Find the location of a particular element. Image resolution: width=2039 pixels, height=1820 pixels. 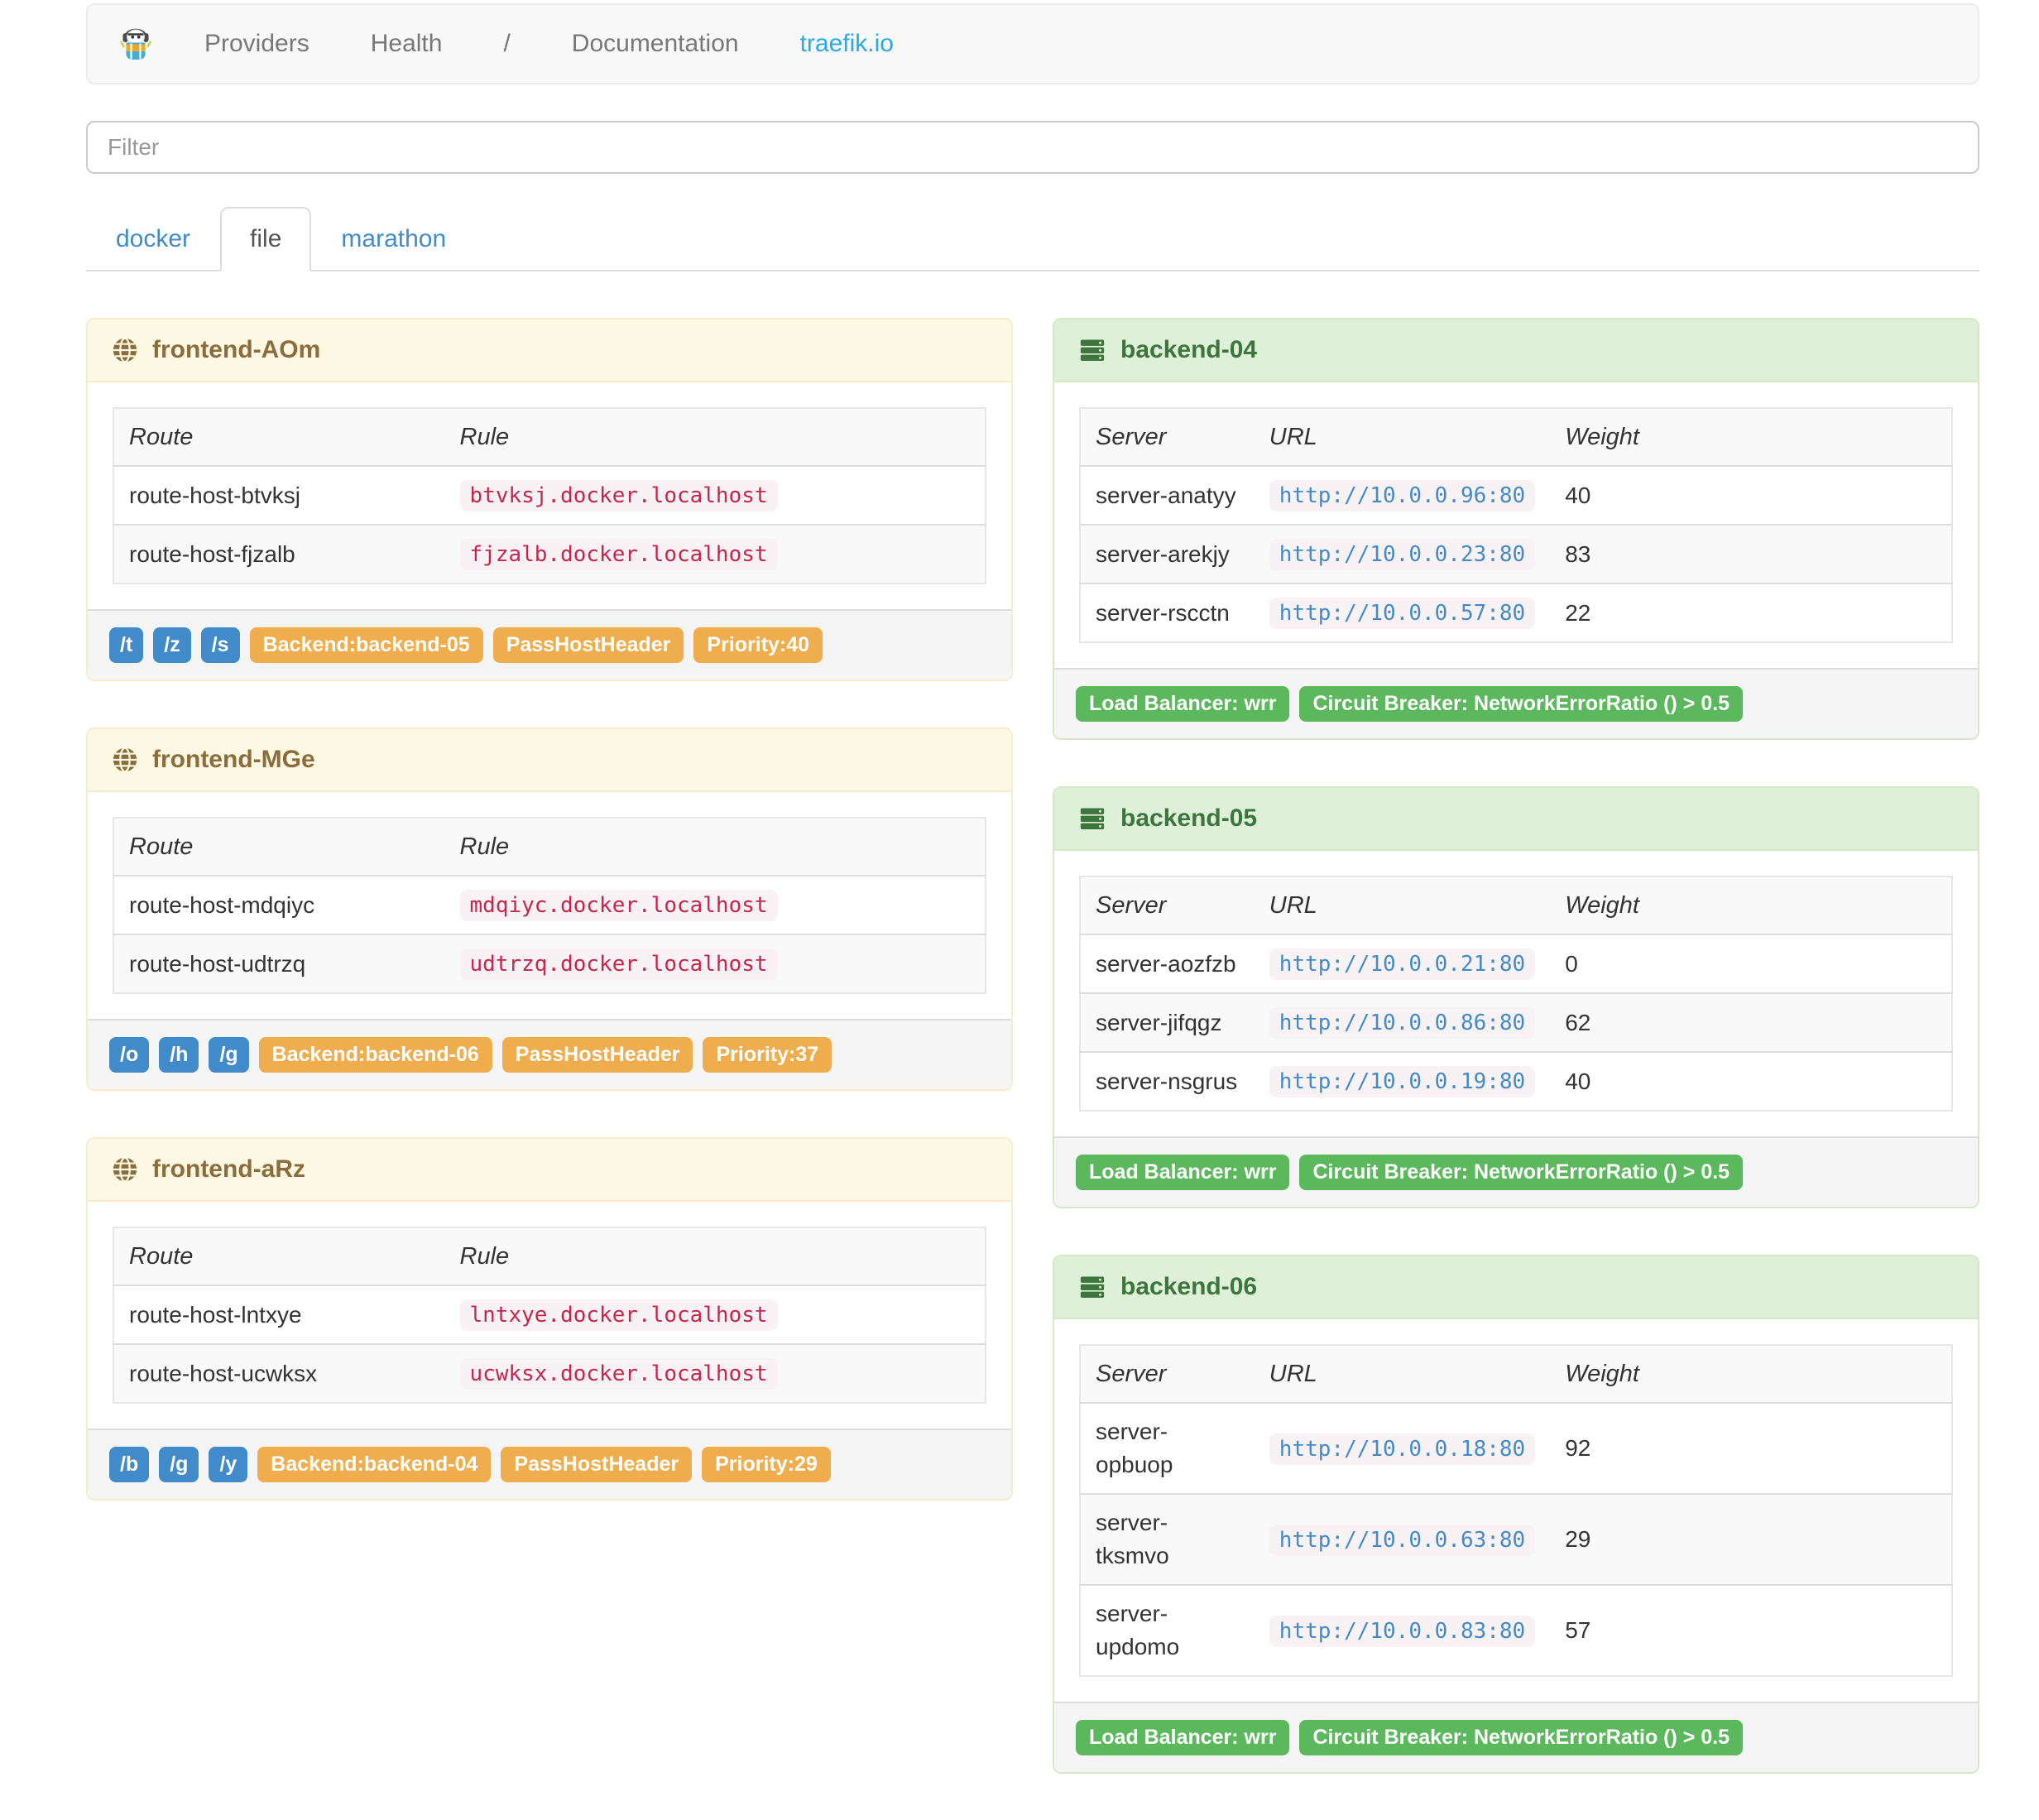

nav-item: Documentation is located at coordinates (655, 44).